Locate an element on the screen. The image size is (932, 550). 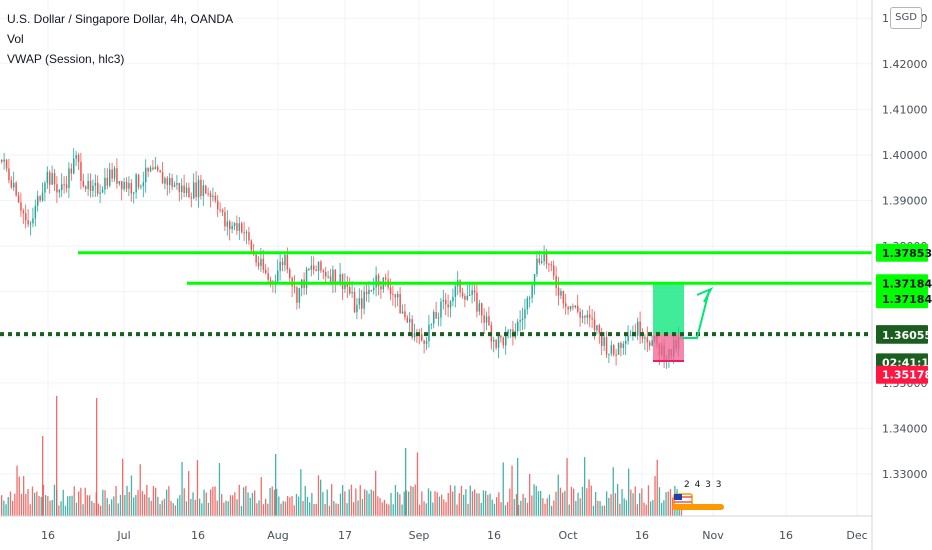
events-badge: 2 4 3 3 is located at coordinates (699, 496).